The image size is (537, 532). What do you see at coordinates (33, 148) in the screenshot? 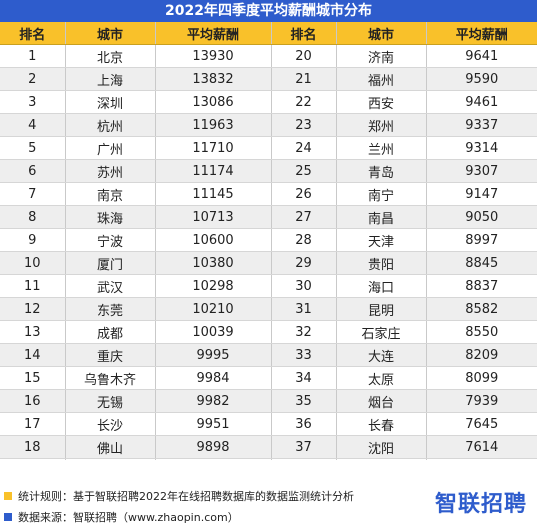
I see `cell-rank-left: 5` at bounding box center [33, 148].